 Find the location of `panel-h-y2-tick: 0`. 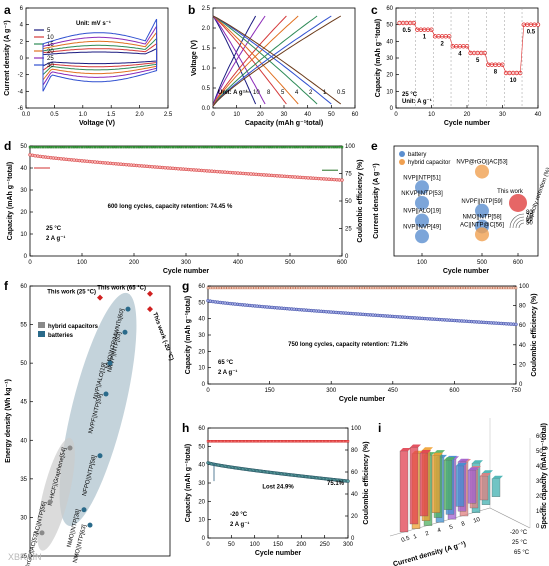

panel-h-y2-tick: 0 is located at coordinates (353, 539).